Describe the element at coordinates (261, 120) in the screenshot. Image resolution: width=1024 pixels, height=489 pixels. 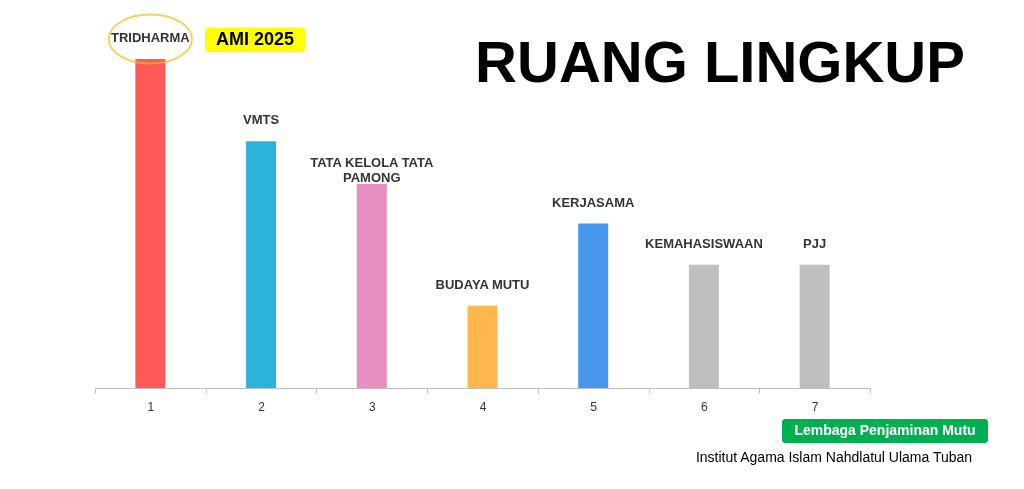
I see `annotation: VMTS` at that location.